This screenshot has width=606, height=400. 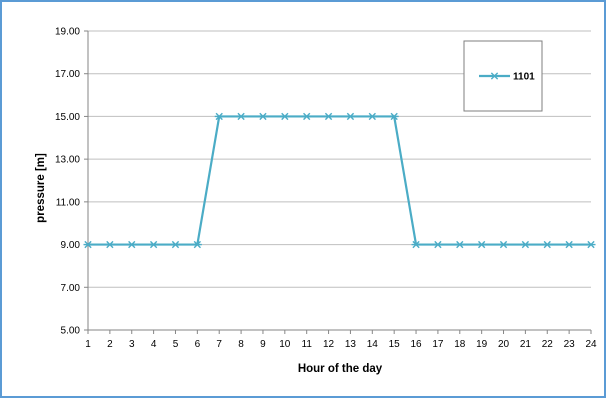 What do you see at coordinates (71, 331) in the screenshot?
I see `y-tick-label: 5.00` at bounding box center [71, 331].